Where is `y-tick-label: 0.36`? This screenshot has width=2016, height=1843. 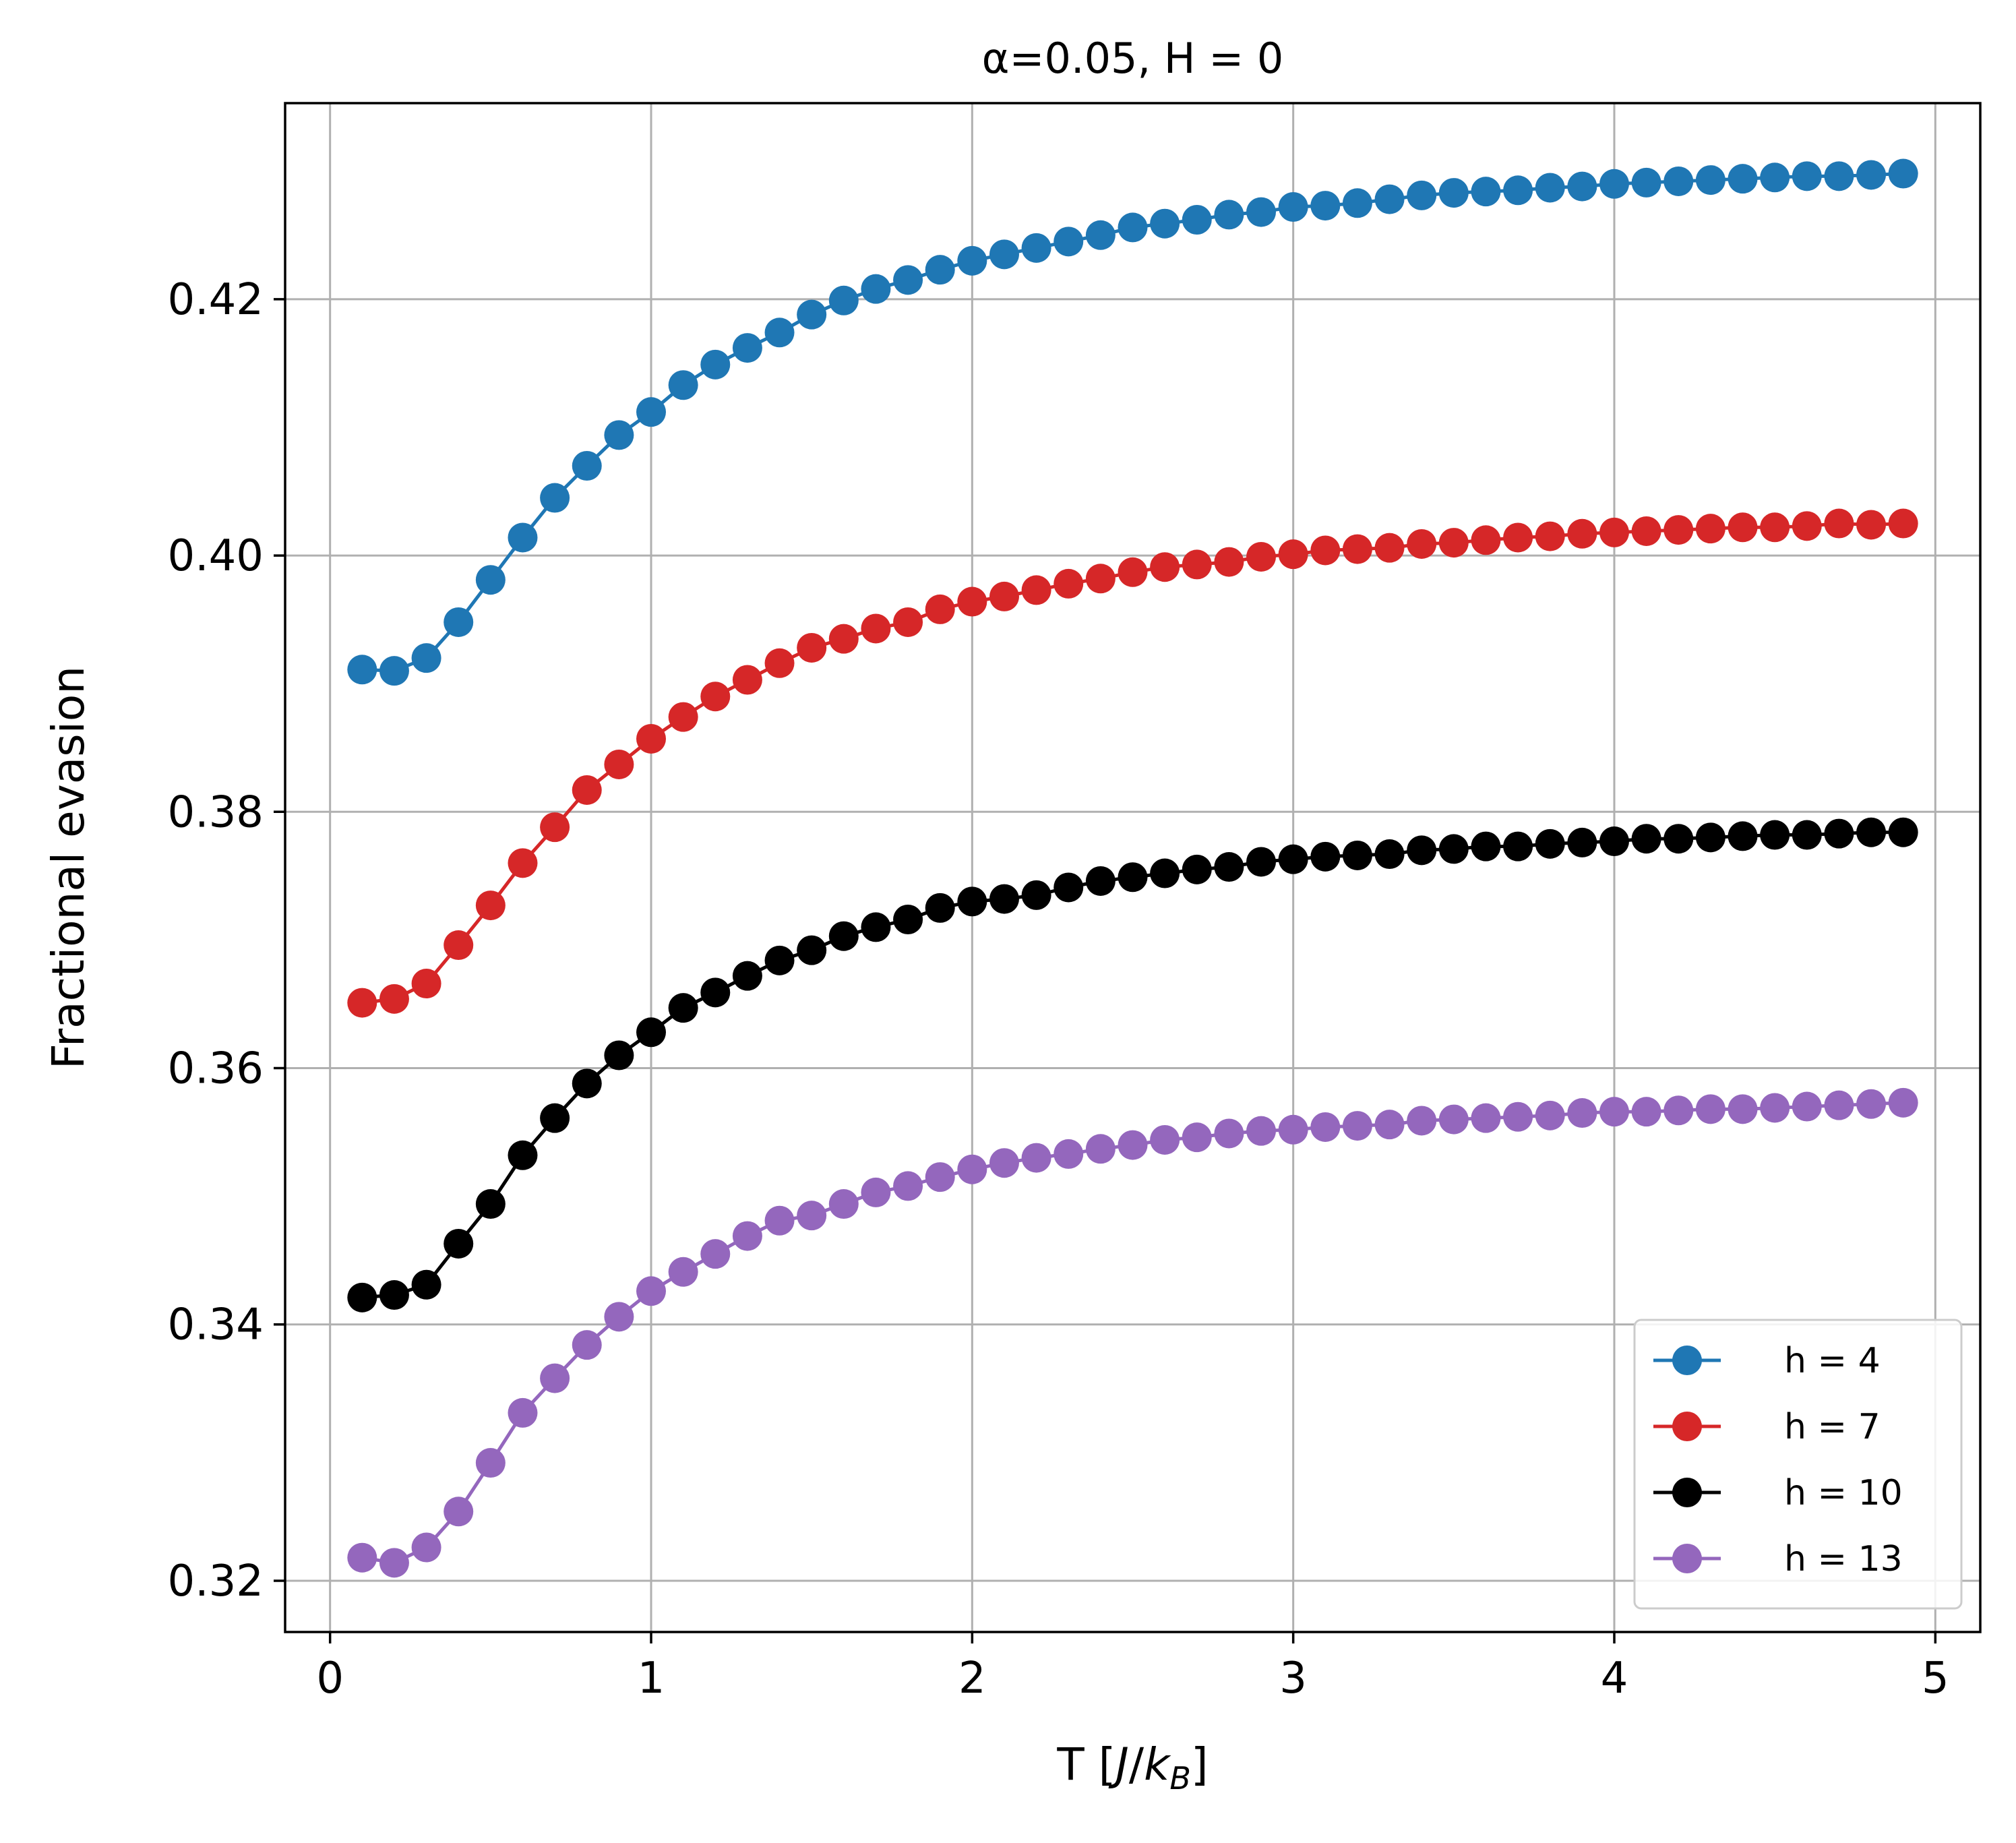
y-tick-label: 0.36 is located at coordinates (216, 1069).